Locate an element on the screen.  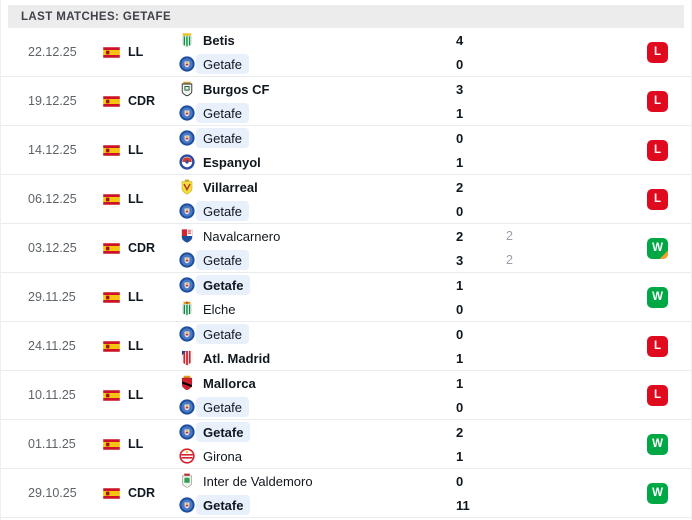
away-team-line: Elche 0 is located at coordinates (413, 309).